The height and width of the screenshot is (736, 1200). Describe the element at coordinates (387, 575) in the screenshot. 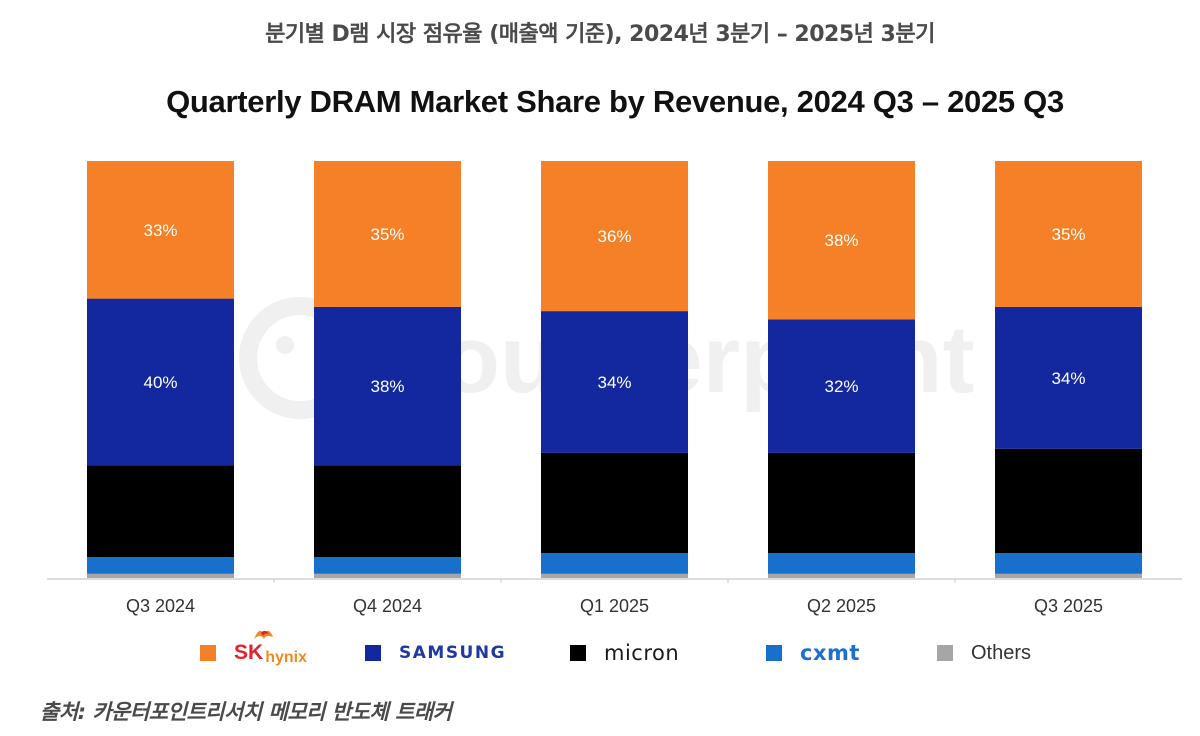

I see `bar-segment-others-q4-2024` at that location.